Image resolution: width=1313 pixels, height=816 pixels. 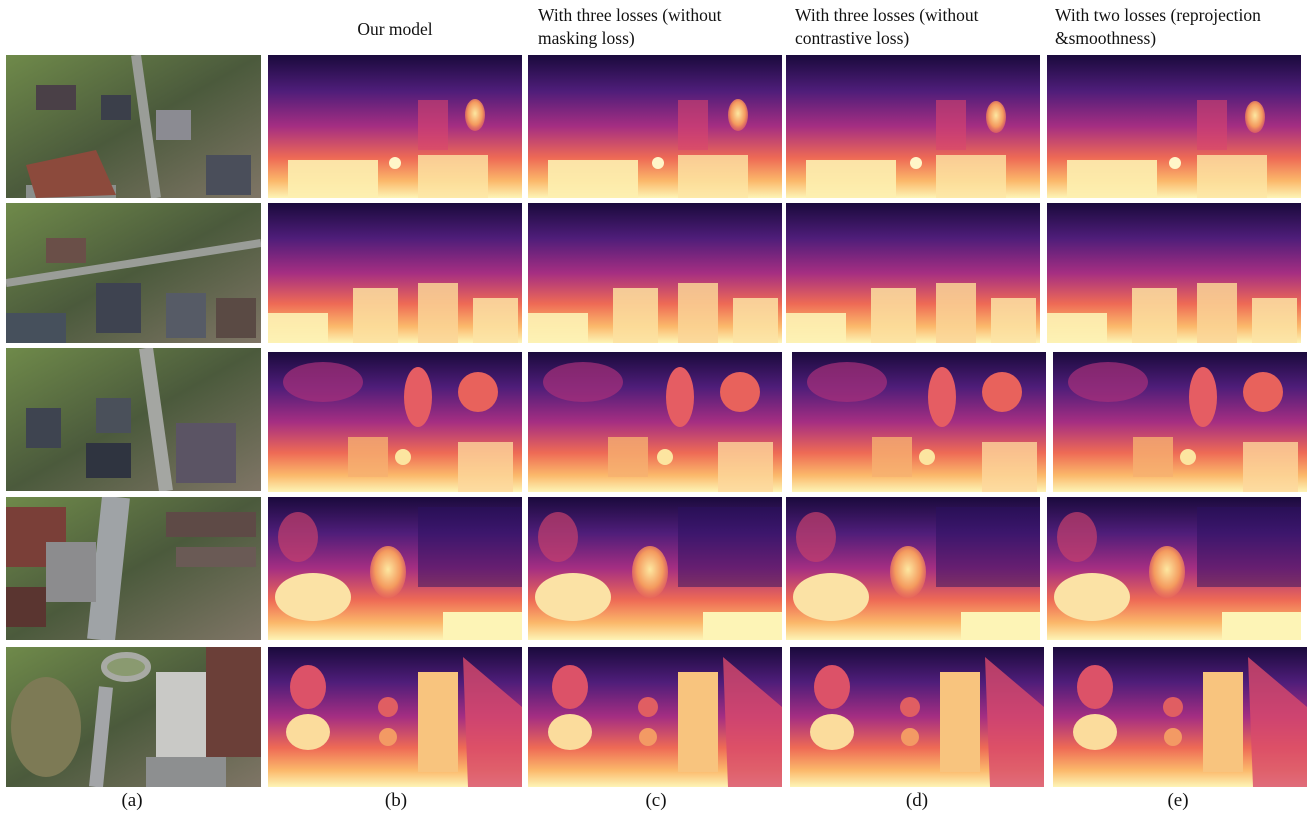 What do you see at coordinates (396, 800) in the screenshot?
I see `caption-b: (b)` at bounding box center [396, 800].